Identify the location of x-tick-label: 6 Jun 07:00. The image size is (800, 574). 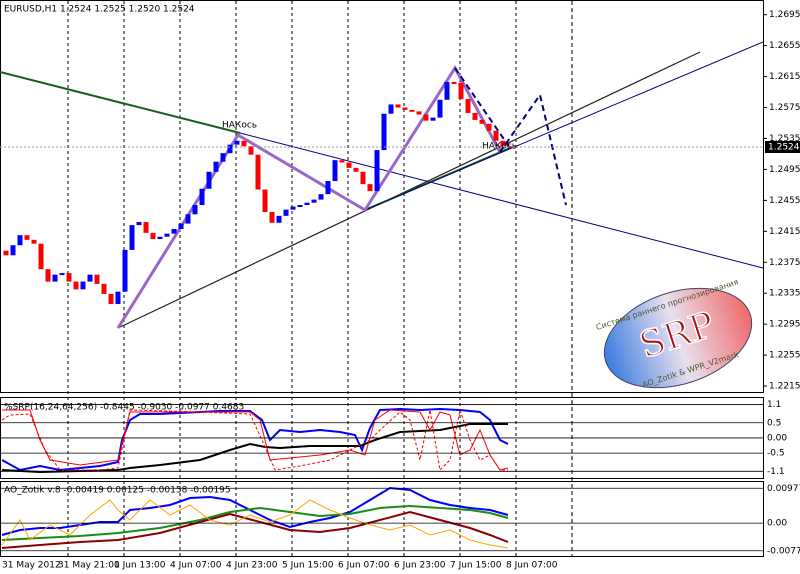
(364, 566).